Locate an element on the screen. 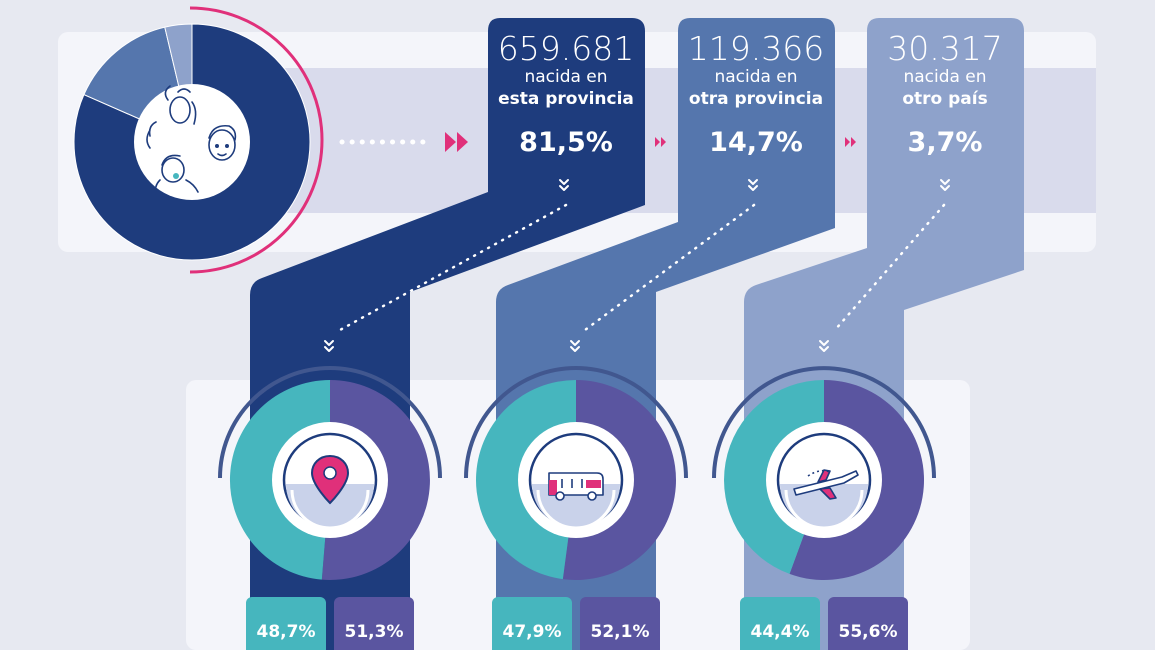 Image resolution: width=1155 pixels, height=650 pixels. pct-label: 55,6% is located at coordinates (868, 632).